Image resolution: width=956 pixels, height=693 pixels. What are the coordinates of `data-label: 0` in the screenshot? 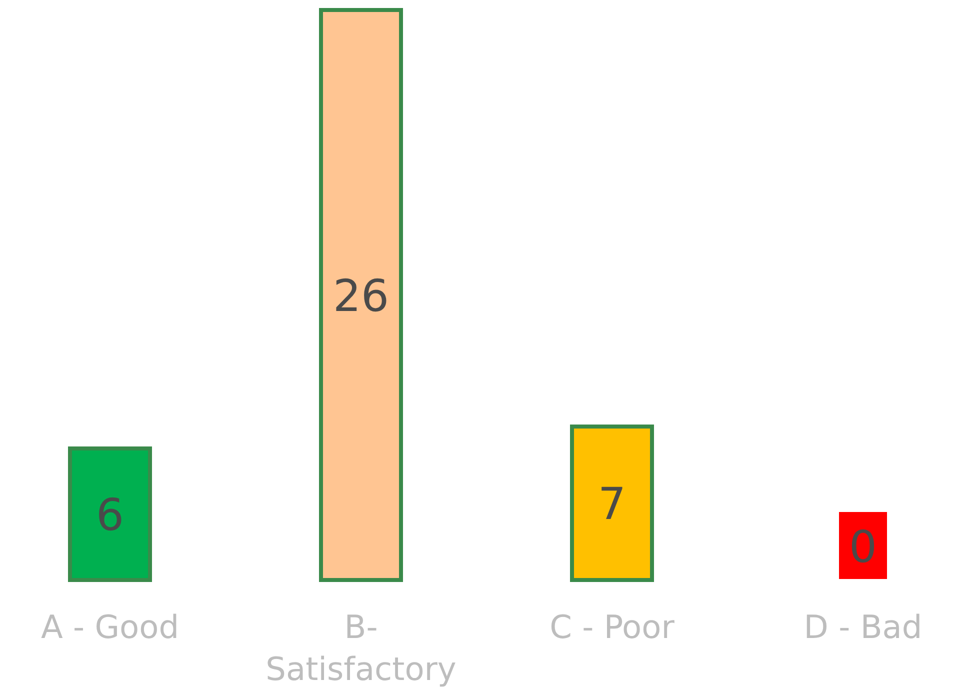 It's located at (863, 547).